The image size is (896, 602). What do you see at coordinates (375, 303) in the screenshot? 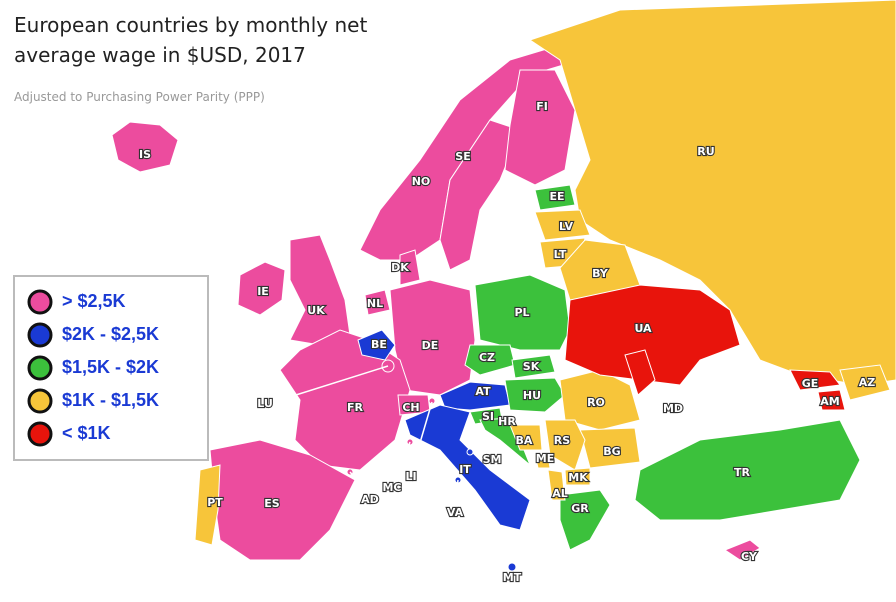
I see `country-label: NL` at bounding box center [375, 303].